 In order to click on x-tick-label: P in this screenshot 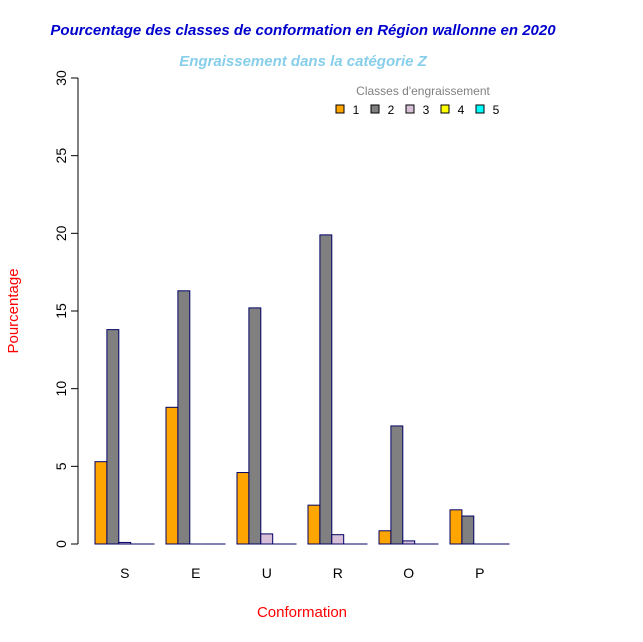, I will do `click(479, 573)`.